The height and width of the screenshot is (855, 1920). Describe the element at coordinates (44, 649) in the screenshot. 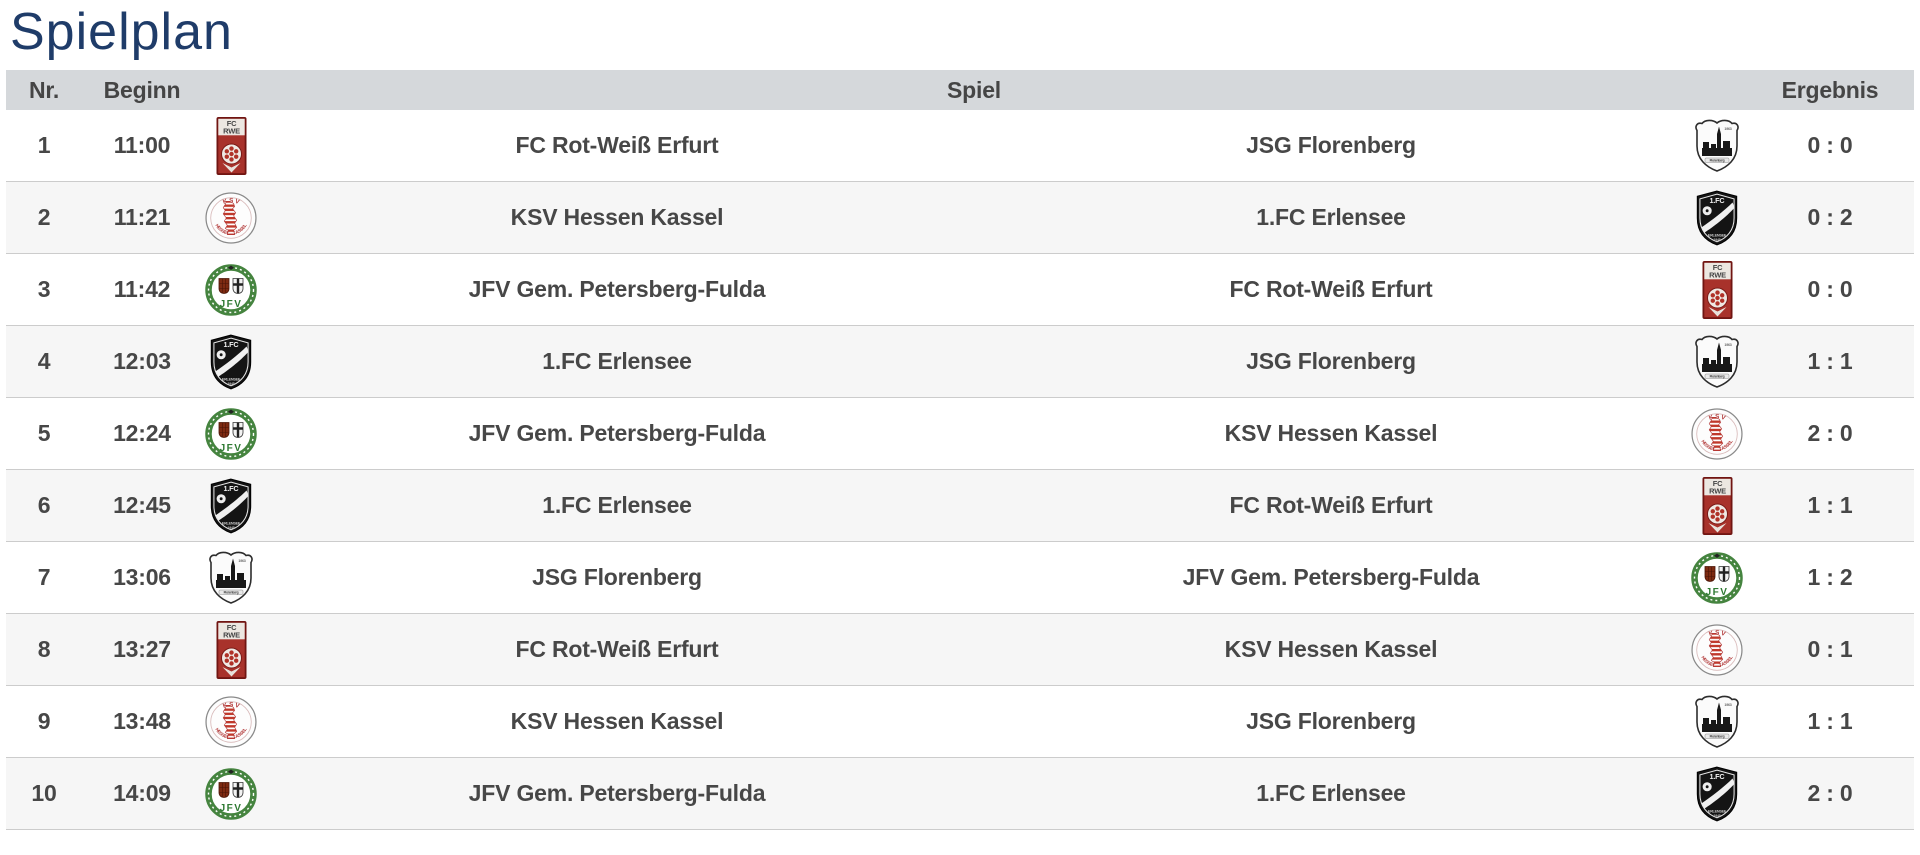

I see `match-number: 8` at that location.